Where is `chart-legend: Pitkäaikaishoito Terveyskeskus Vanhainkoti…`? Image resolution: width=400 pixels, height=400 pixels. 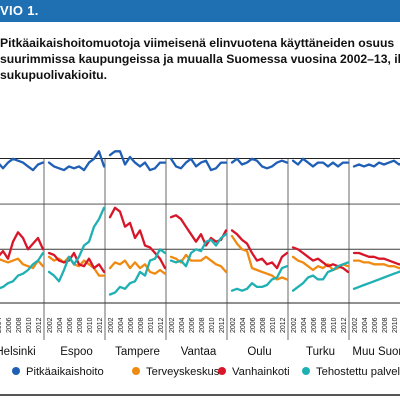
chart-legend: Pitkäaikaishoito Terveyskeskus Vanhainkoti… is located at coordinates (200, 374).